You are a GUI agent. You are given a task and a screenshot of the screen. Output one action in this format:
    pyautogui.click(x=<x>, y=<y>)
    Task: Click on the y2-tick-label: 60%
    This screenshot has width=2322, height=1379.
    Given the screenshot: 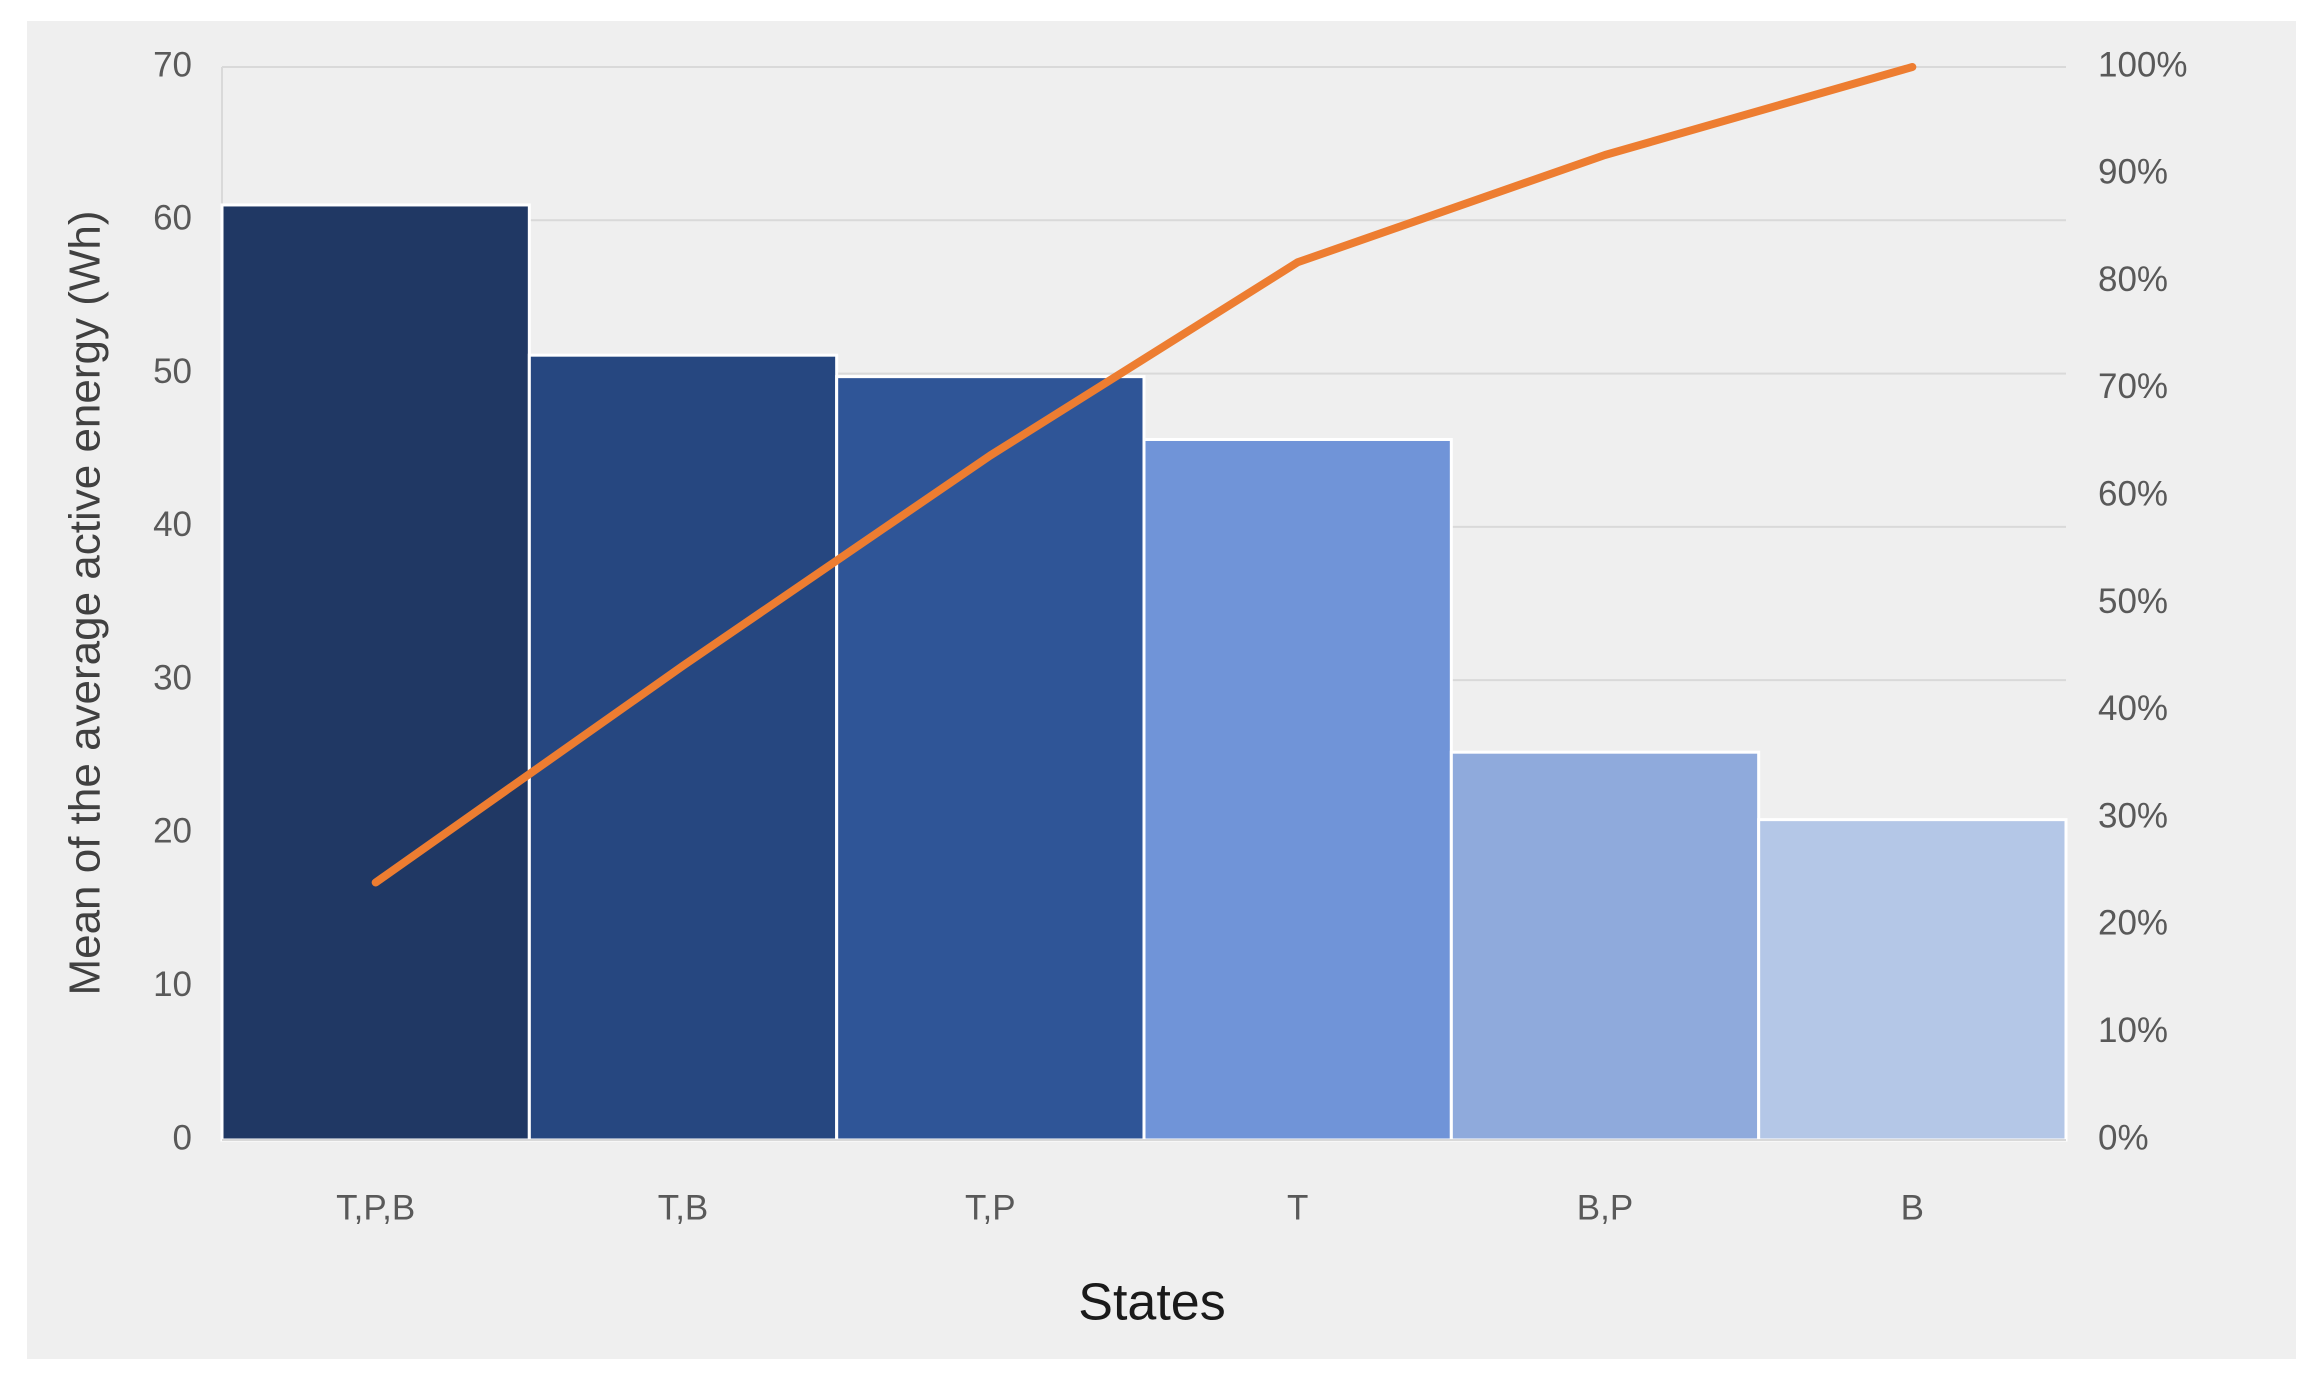 What is the action you would take?
    pyautogui.click(x=2133, y=493)
    